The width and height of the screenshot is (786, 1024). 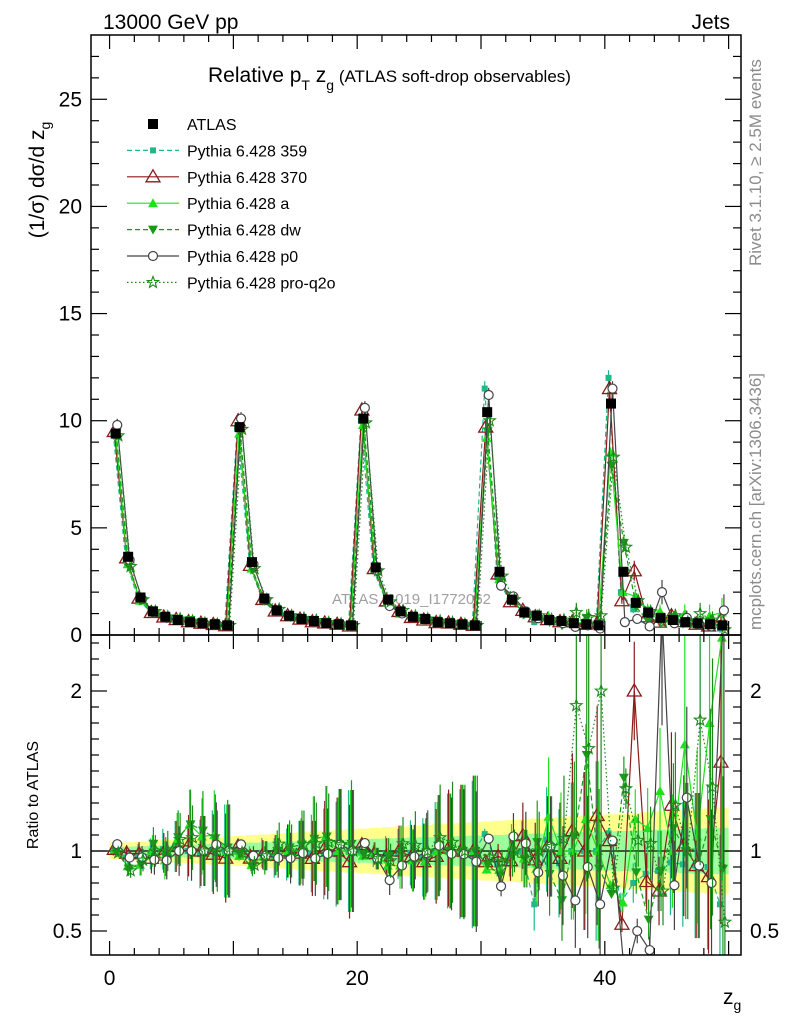 I want to click on x-label-main: z, so click(x=728, y=997).